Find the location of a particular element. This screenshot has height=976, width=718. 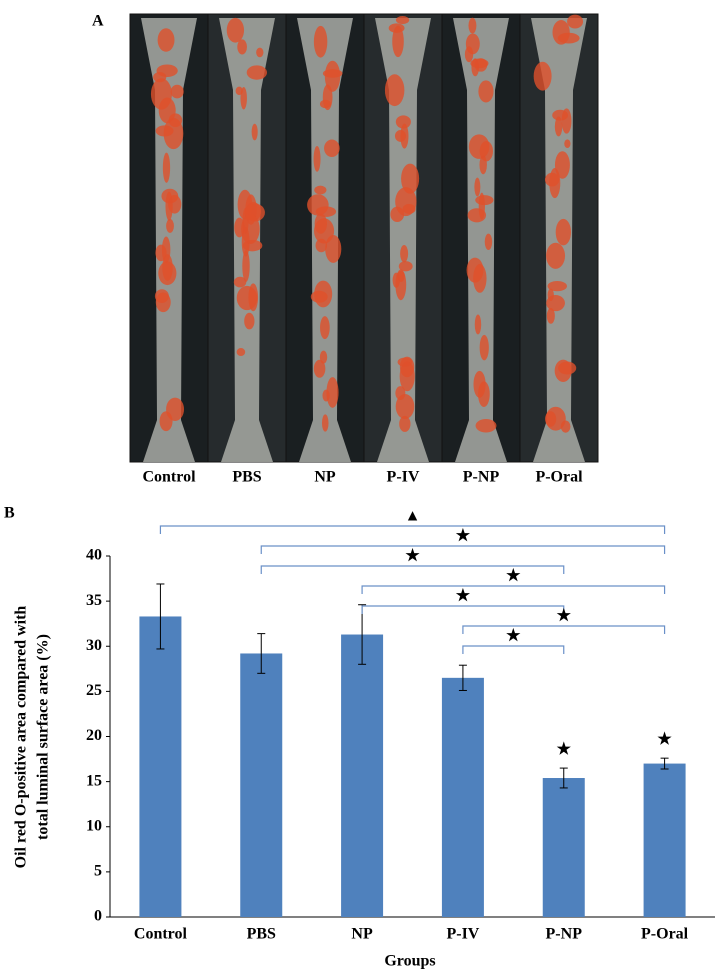

y-tick-label: 30 is located at coordinates (94, 645).